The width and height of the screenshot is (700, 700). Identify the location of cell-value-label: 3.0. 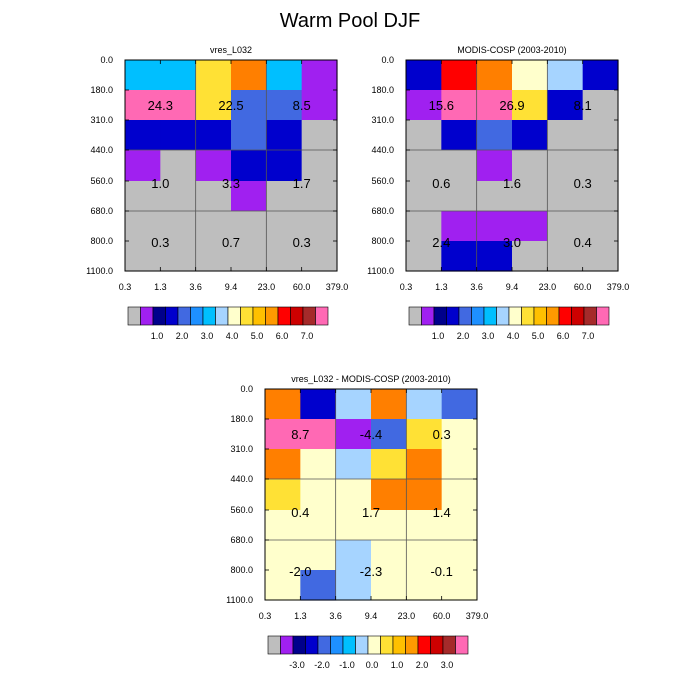
(512, 242).